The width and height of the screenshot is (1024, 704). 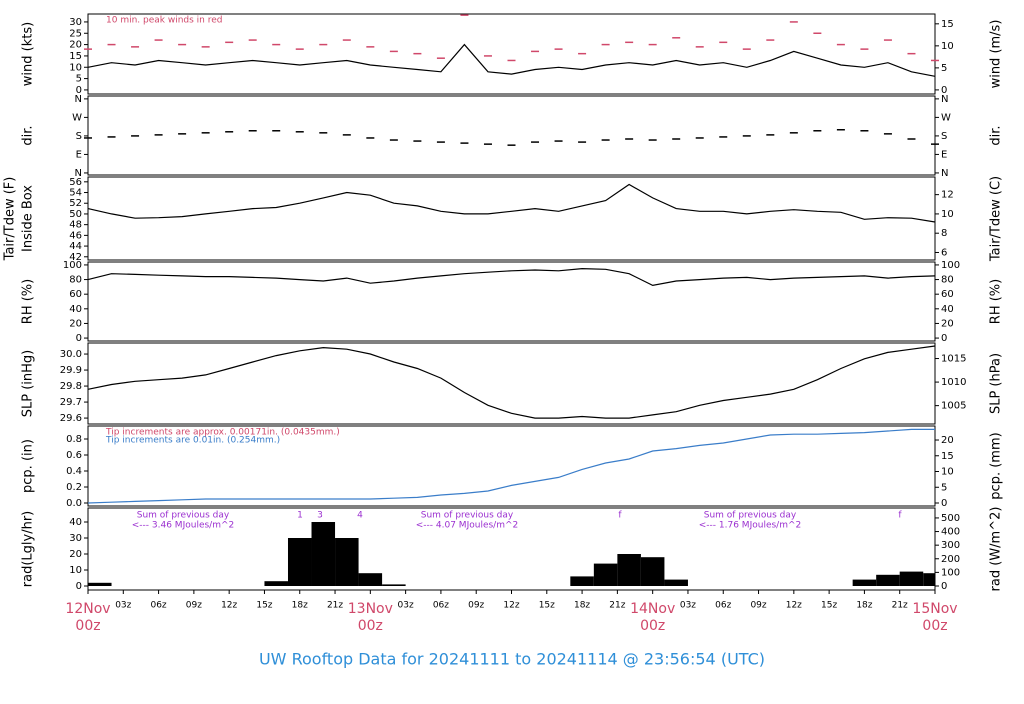 What do you see at coordinates (947, 46) in the screenshot?
I see `y2-tick-label: 10` at bounding box center [947, 46].